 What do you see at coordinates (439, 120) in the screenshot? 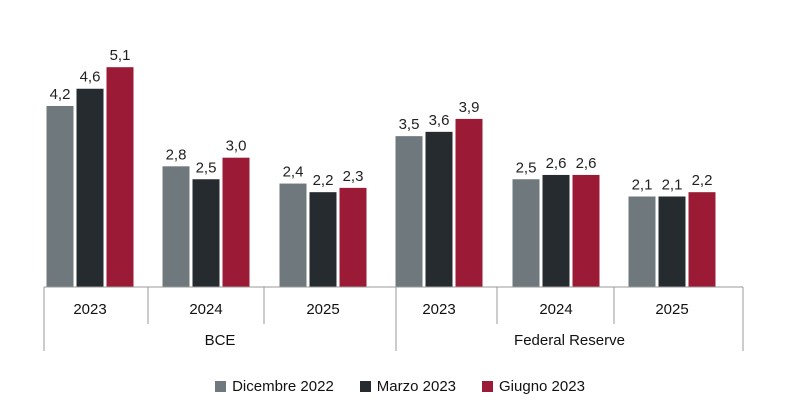
I see `value-label: 3,6` at bounding box center [439, 120].